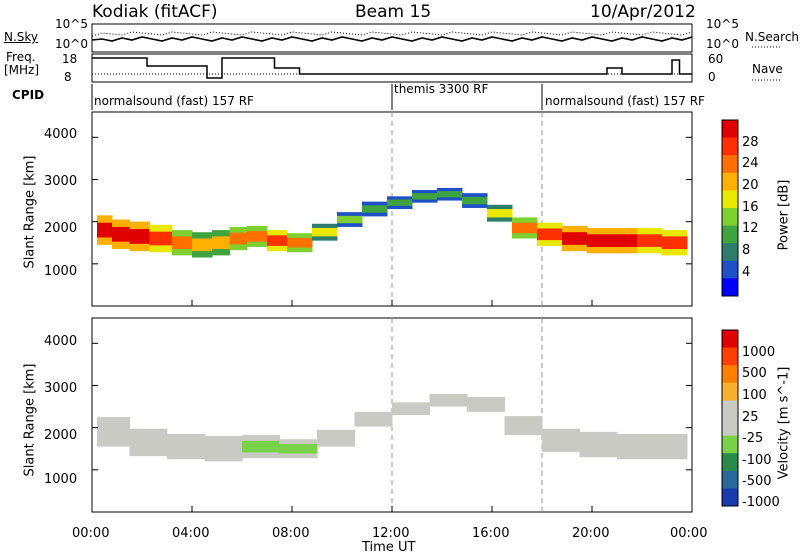  I want to click on noise-sky-trace, so click(392, 39).